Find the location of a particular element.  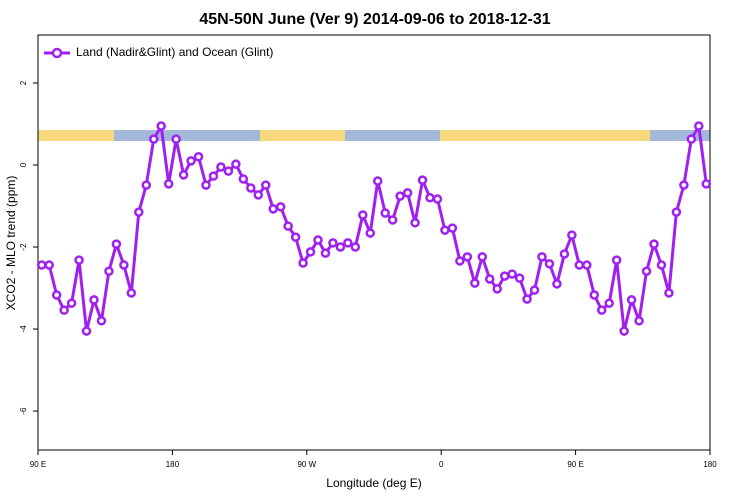

y-tick-label: -4 is located at coordinates (23, 329).